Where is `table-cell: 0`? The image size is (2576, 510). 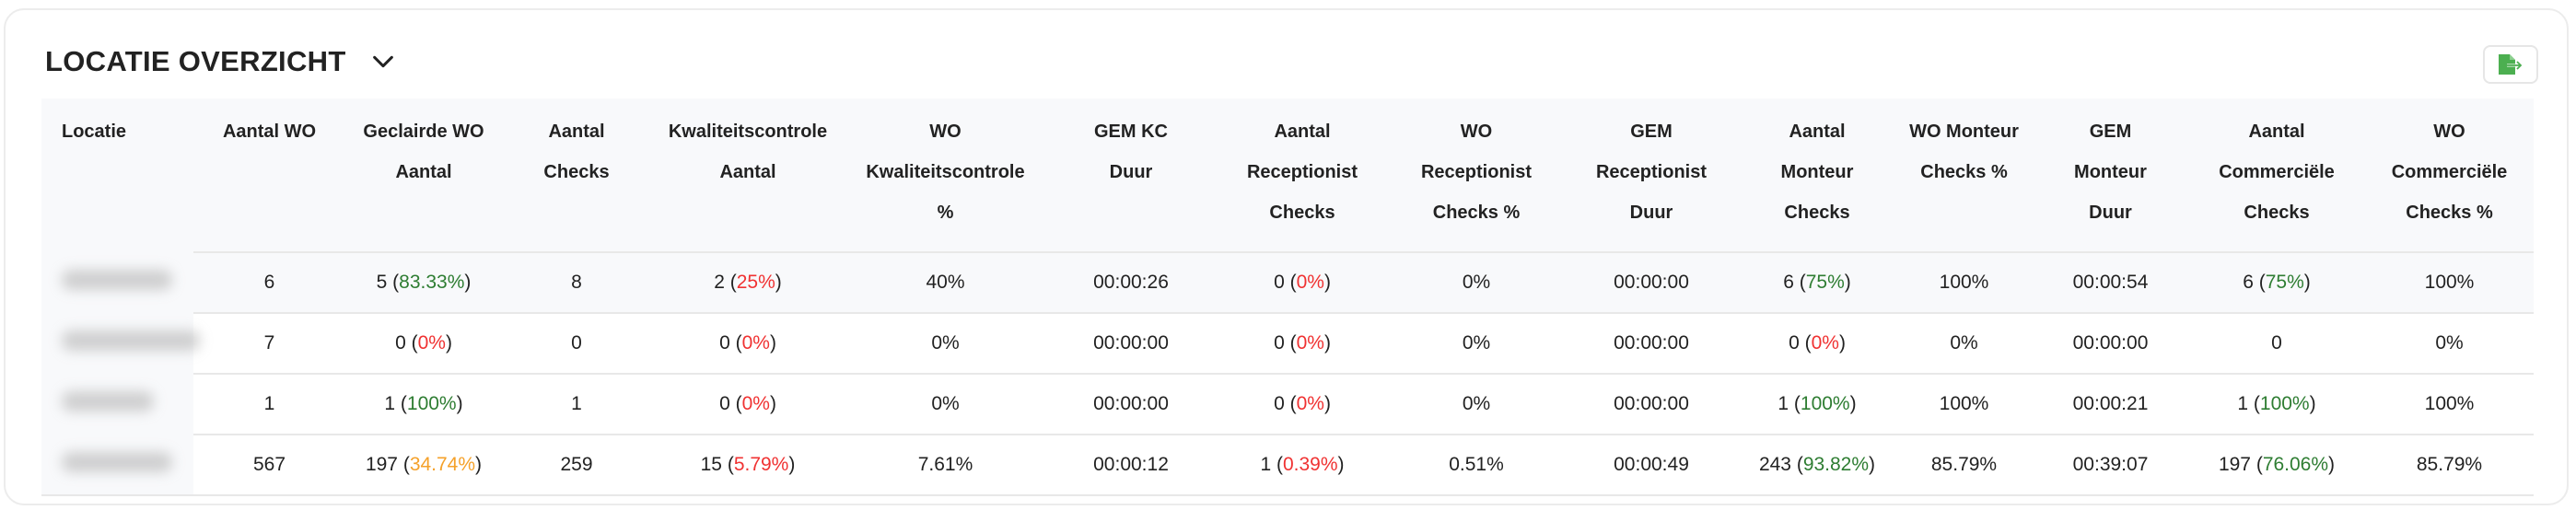
table-cell: 0 is located at coordinates (2276, 343).